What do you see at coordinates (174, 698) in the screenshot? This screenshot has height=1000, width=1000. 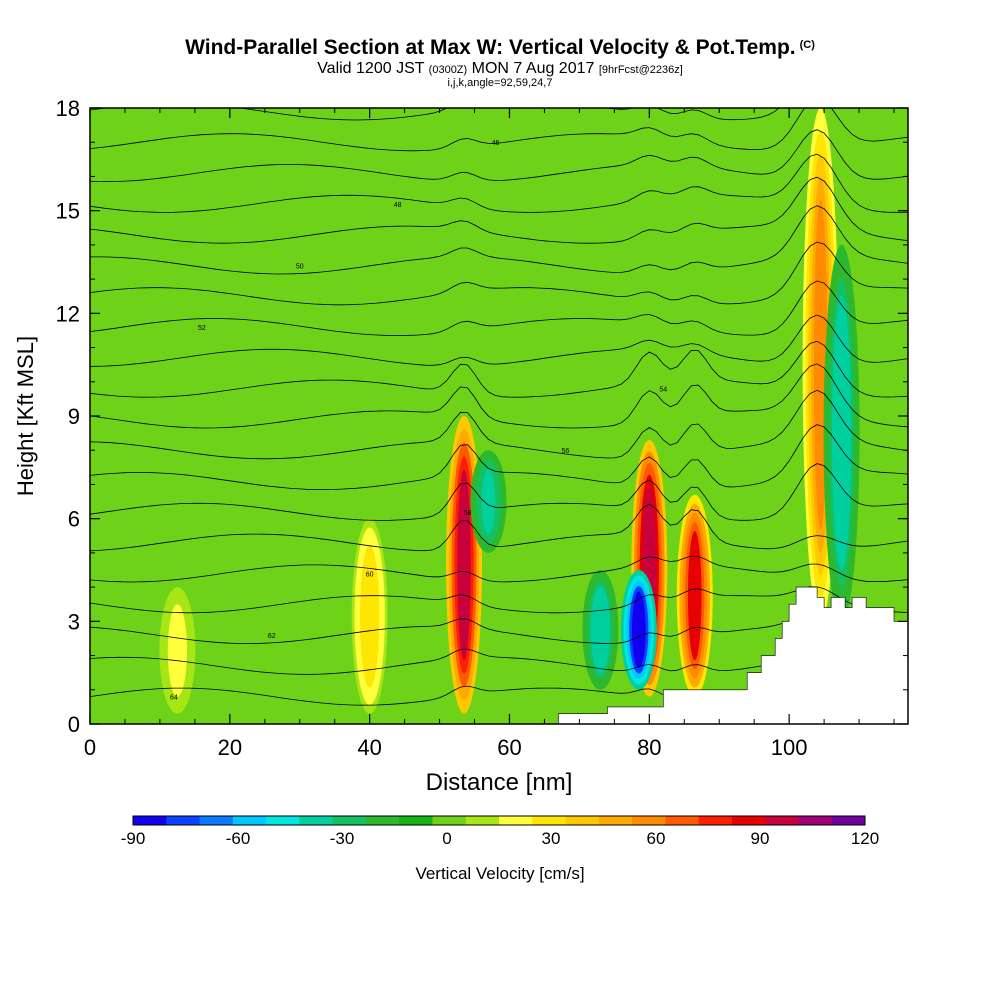 I see `theta-contour-label: 64` at bounding box center [174, 698].